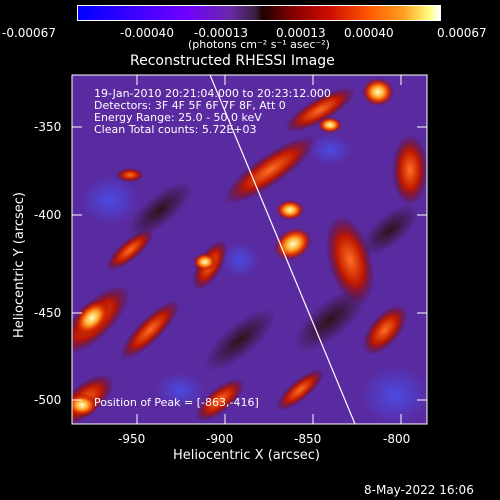 This screenshot has width=500, height=500. I want to click on x-tick-label-1: -900, so click(220, 439).